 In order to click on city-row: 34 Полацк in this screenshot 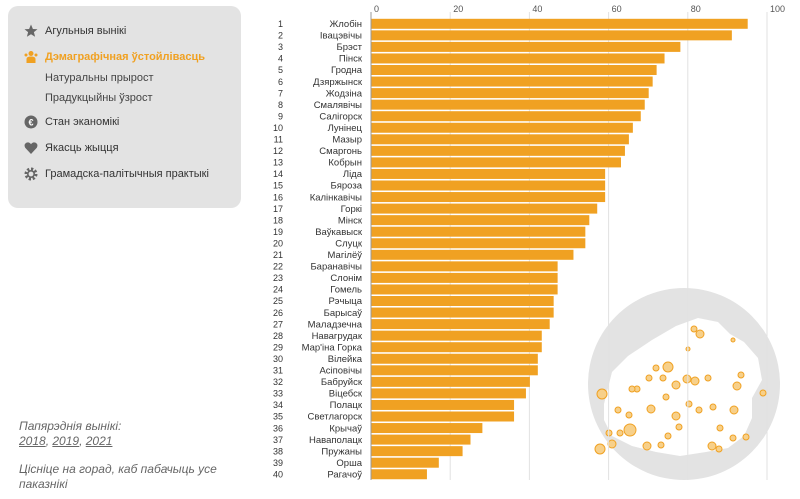, I will do `click(394, 405)`.